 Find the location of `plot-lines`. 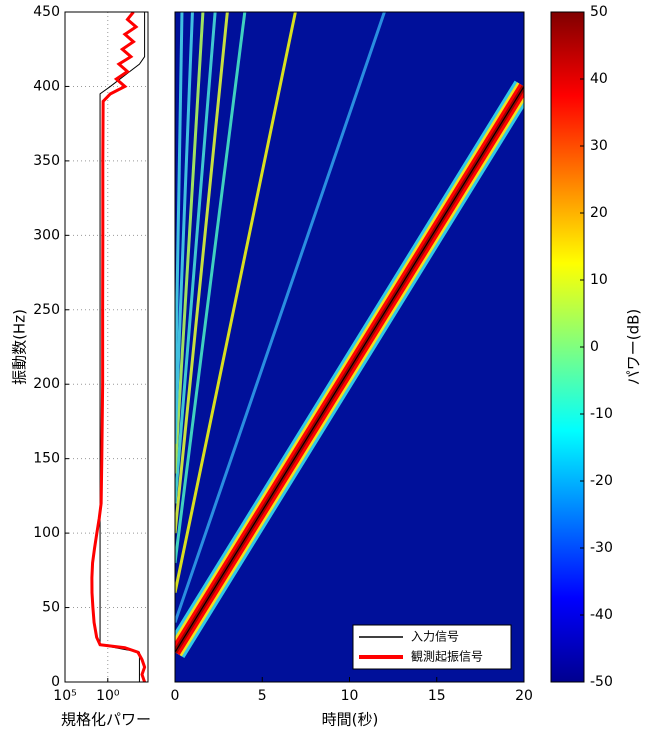

plot-lines is located at coordinates (118, 347).